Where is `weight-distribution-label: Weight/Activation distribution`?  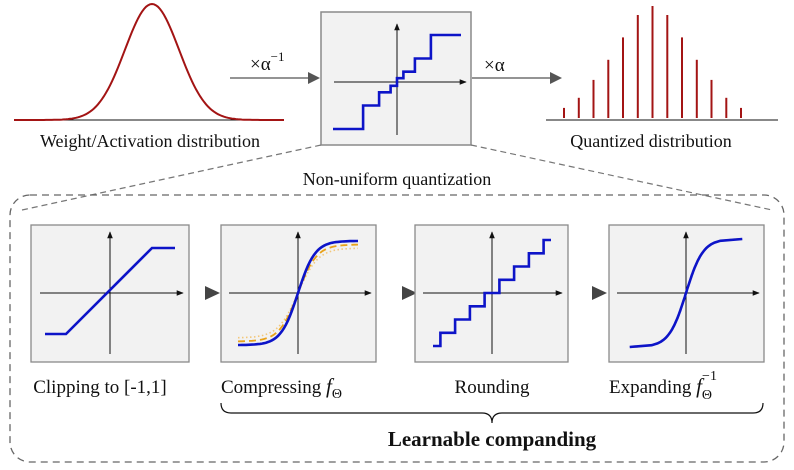
weight-distribution-label: Weight/Activation distribution is located at coordinates (150, 141).